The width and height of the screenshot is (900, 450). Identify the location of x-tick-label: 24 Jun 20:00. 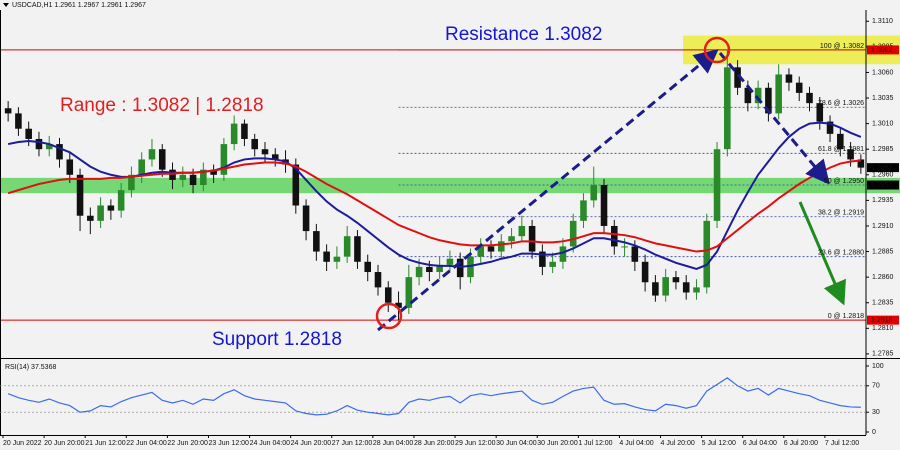
(311, 443).